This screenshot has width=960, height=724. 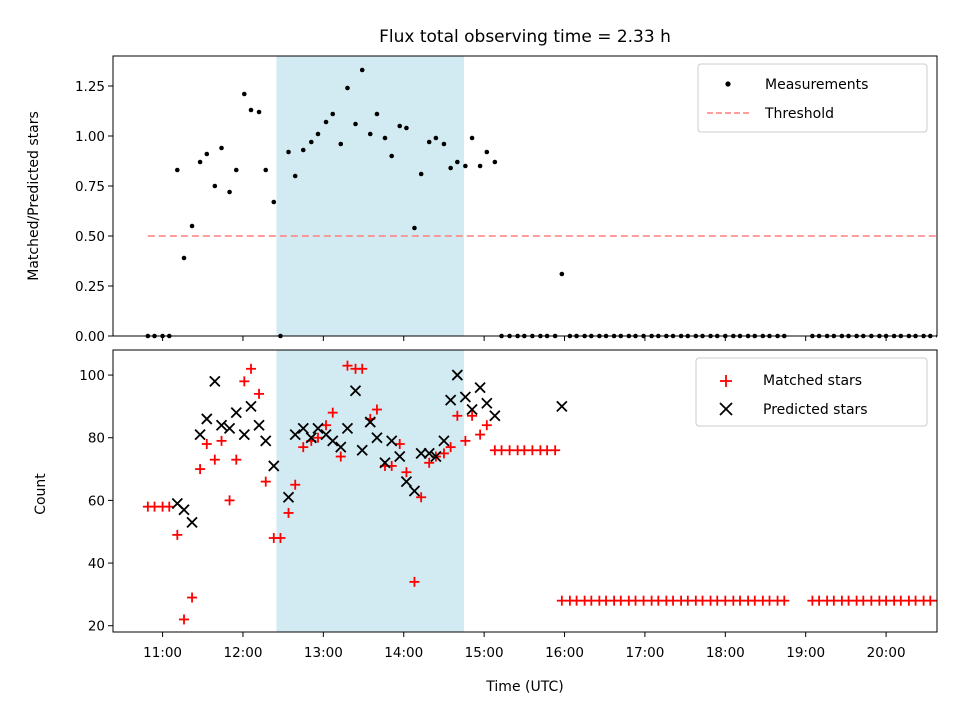 What do you see at coordinates (96, 439) in the screenshot?
I see `bottom-ytick-label: 80` at bounding box center [96, 439].